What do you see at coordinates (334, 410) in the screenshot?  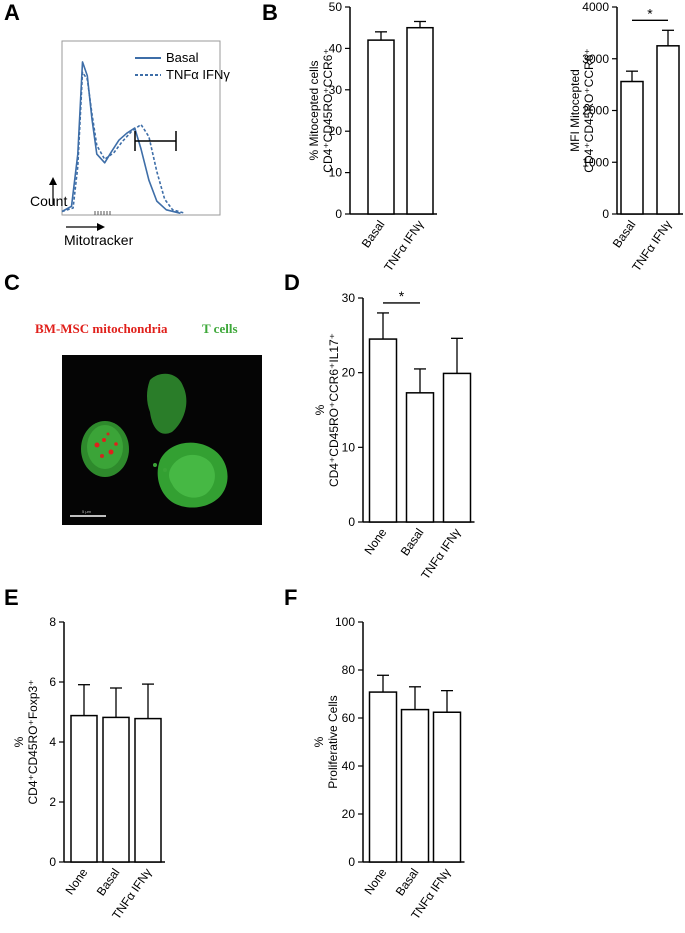 I see `y-axis-label-line2: CD4⁺CD45RO⁺CCR6⁺IL17⁺` at bounding box center [334, 410].